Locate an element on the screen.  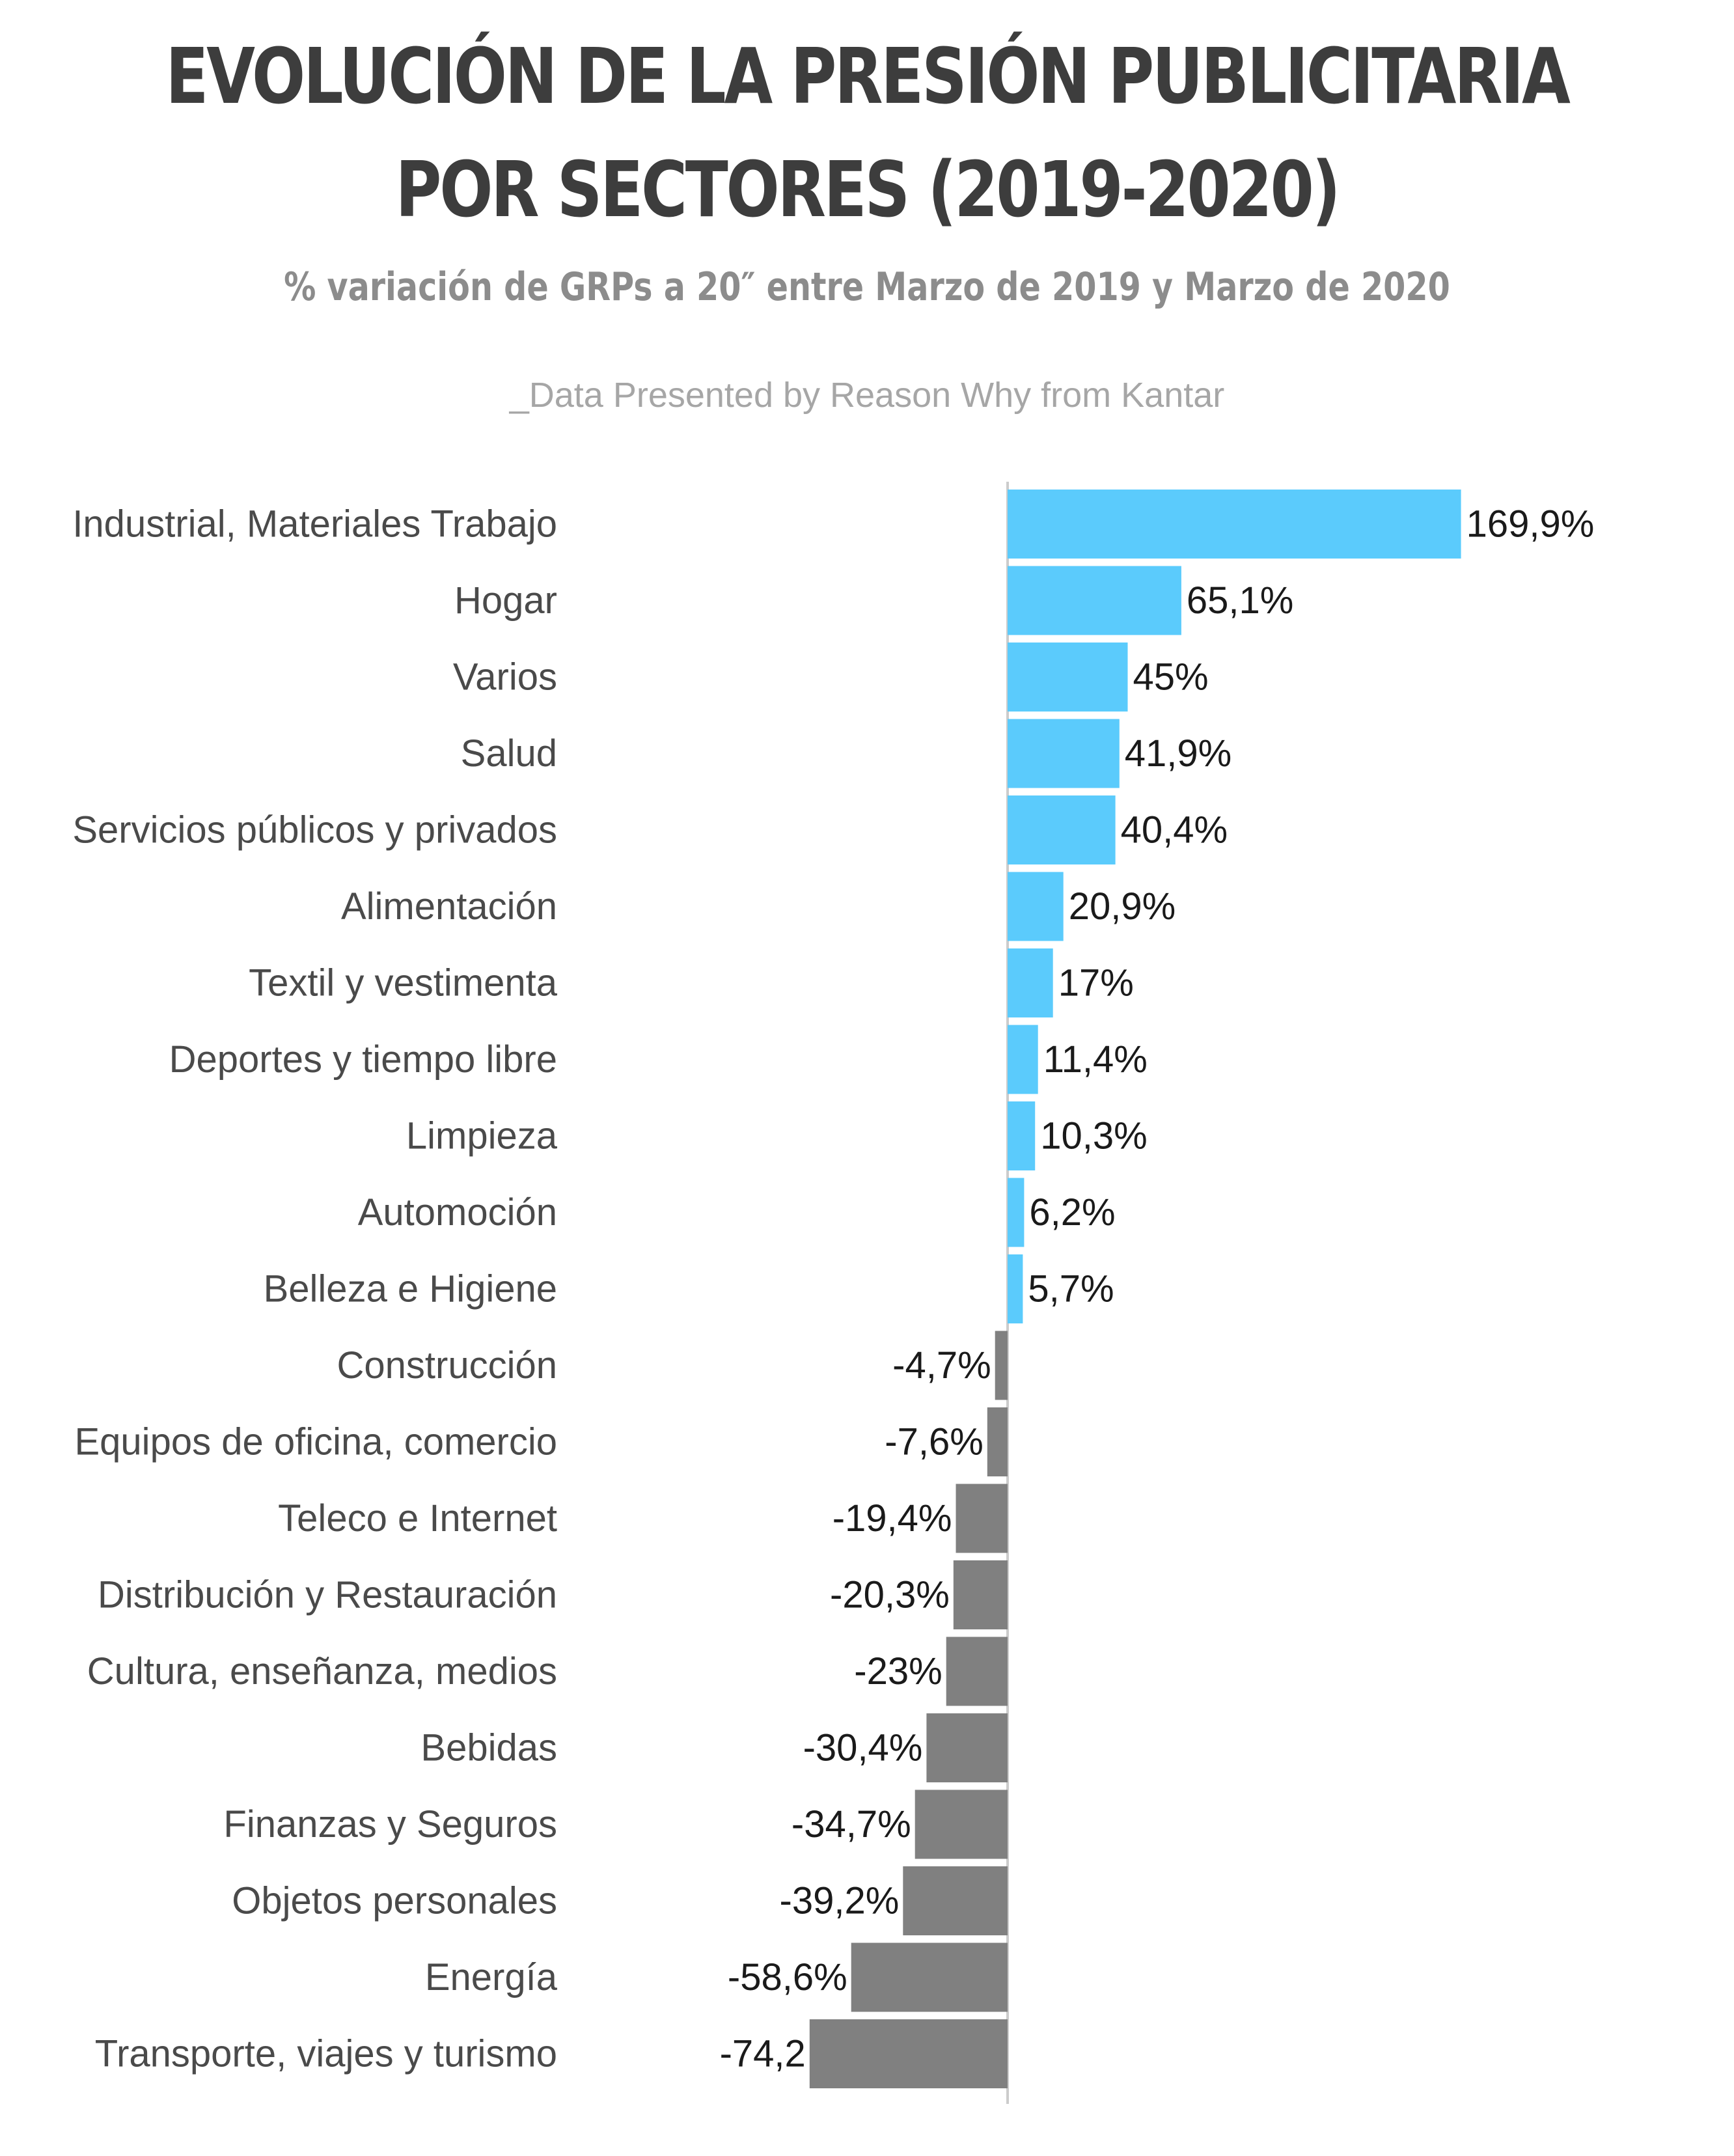
category-label: Servicios públicos y privados is located at coordinates (314, 830).